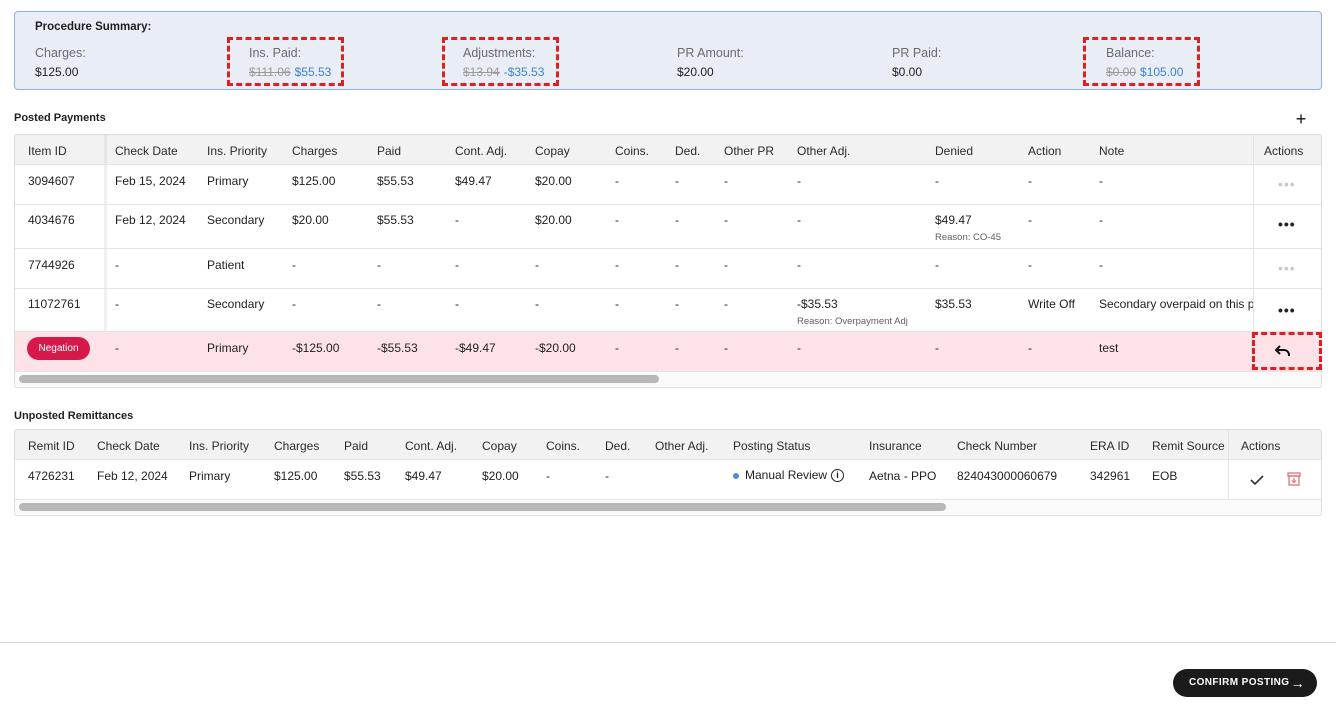 This screenshot has height=709, width=1336. What do you see at coordinates (314, 181) in the screenshot?
I see `charges: $125.00` at bounding box center [314, 181].